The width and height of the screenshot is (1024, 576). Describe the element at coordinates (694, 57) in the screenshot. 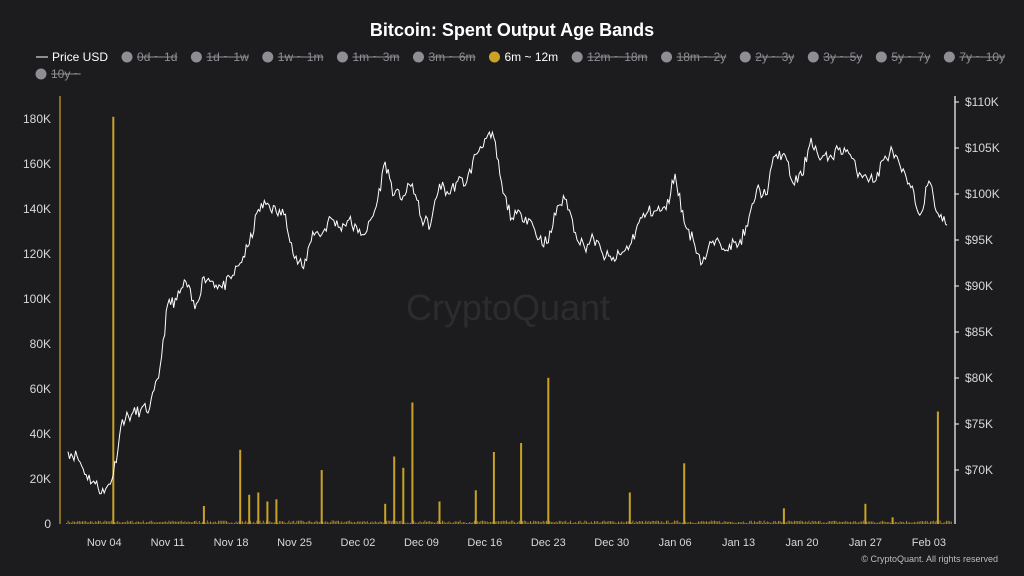

I see `legend-item-18m-2y: 18m ~ 2y` at that location.